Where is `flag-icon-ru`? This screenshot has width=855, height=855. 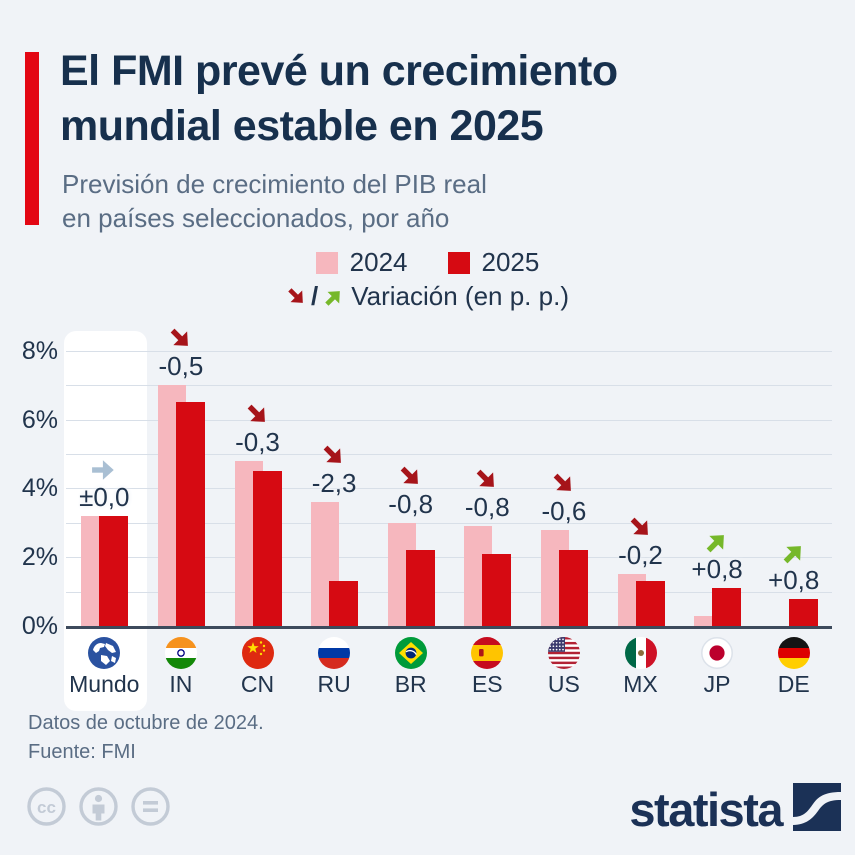
flag-icon-ru is located at coordinates (334, 653).